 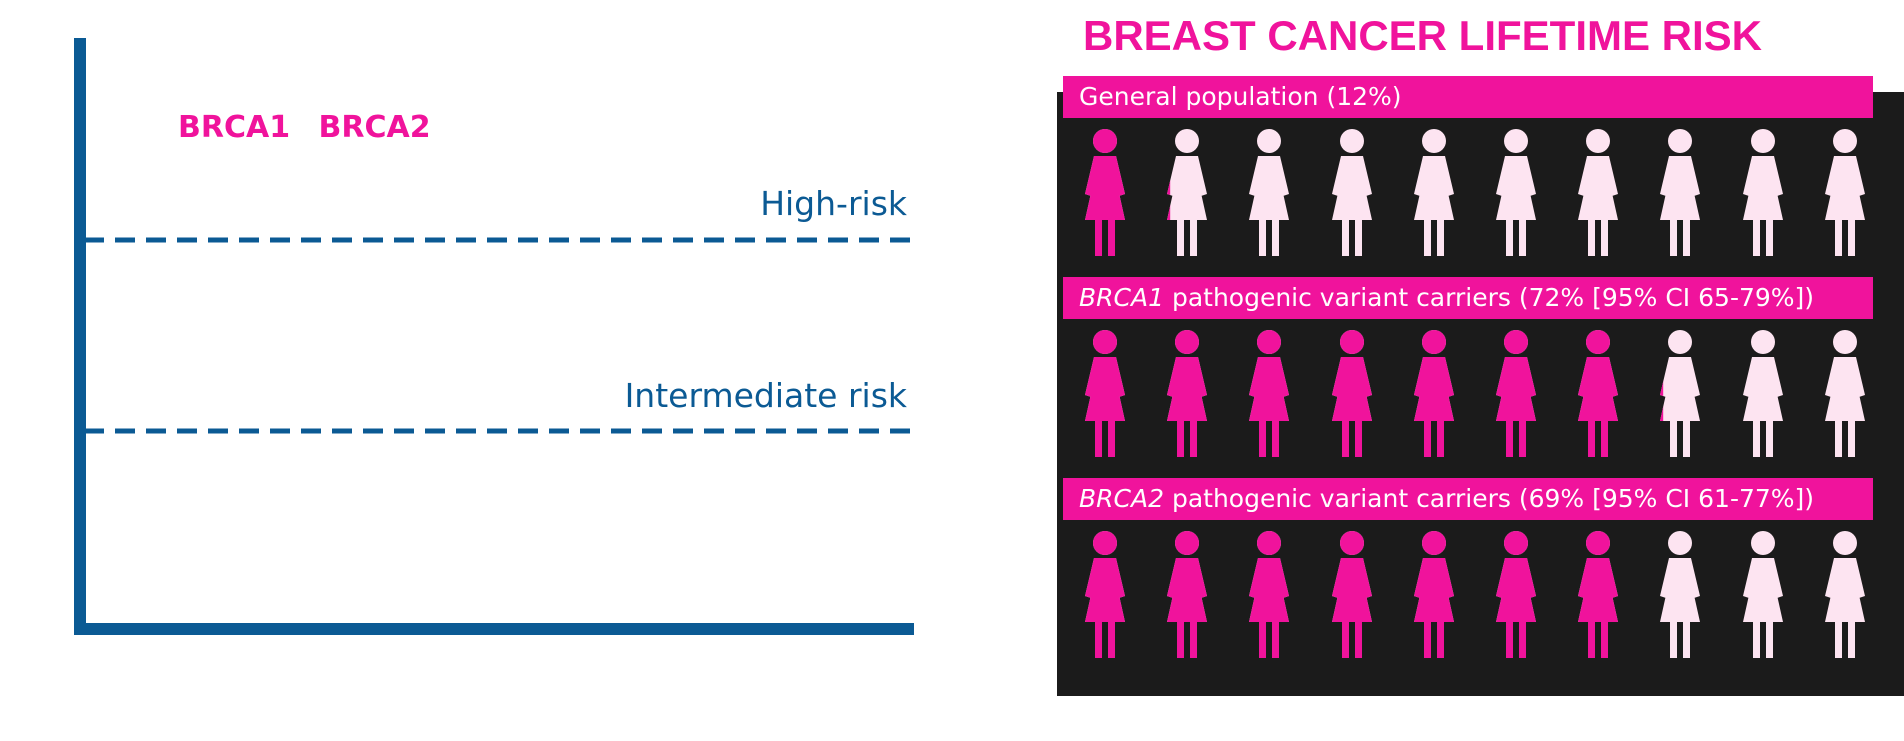 I want to click on high-risk-label: High-risk, so click(x=833, y=203).